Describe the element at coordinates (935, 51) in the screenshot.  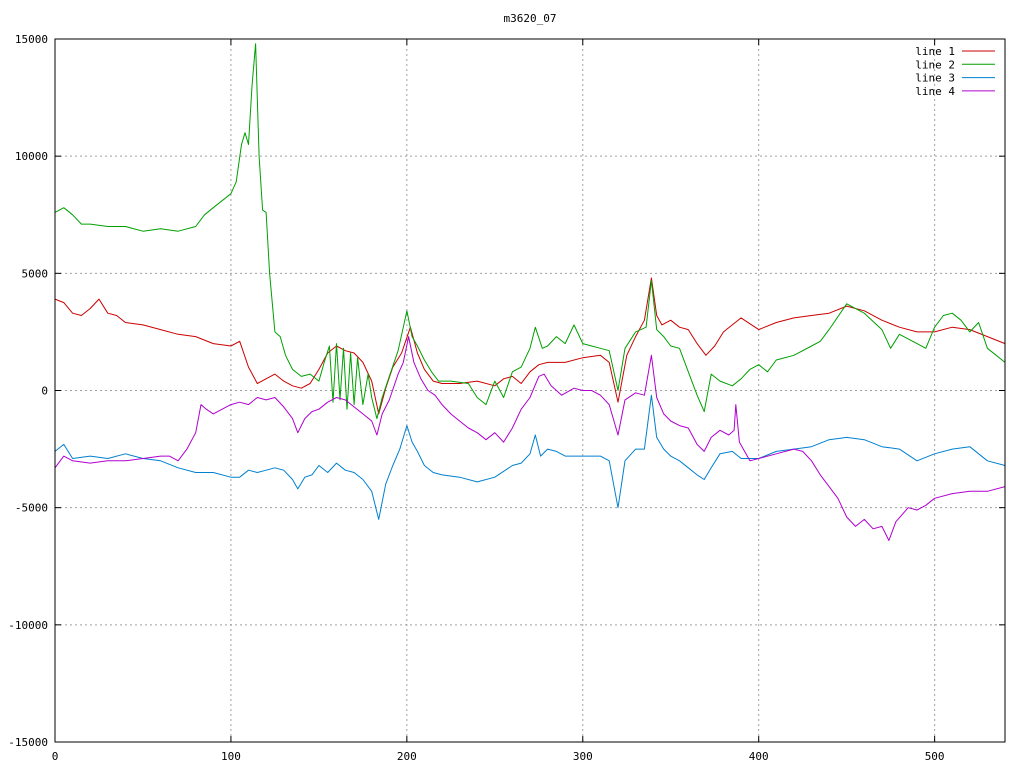
I see `legend-label-line-1: line 1` at that location.